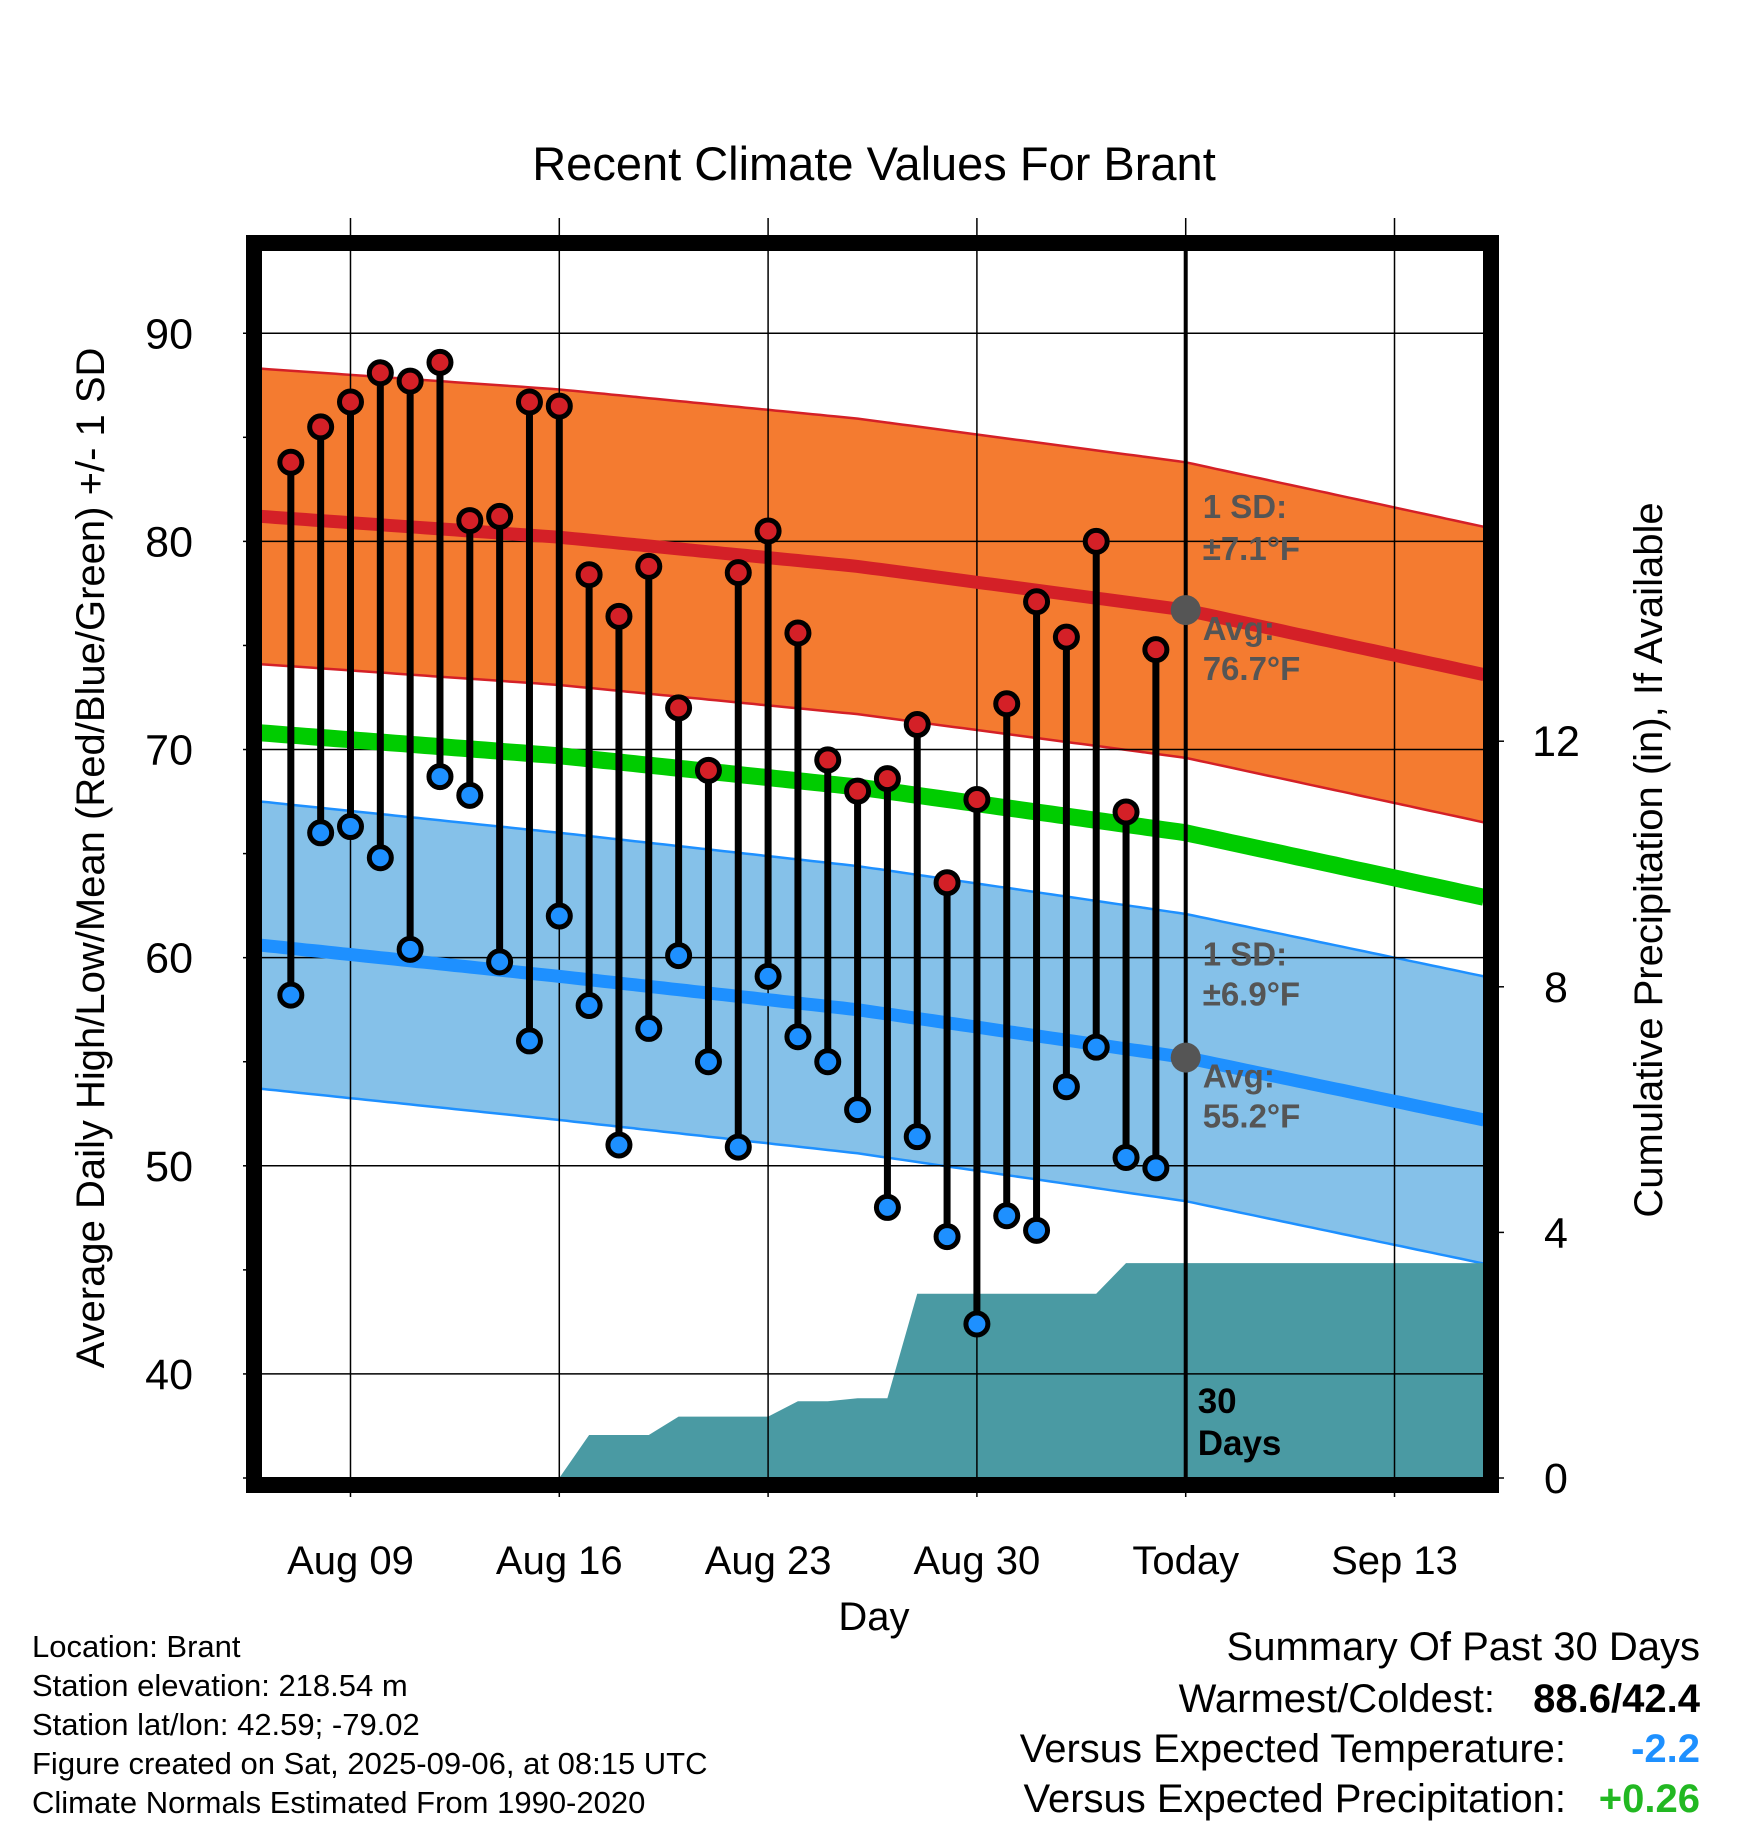 This screenshot has width=1748, height=1828. Describe the element at coordinates (1617, 1699) in the screenshot. I see `summary-warmest-coldest-value: 88.6/42.4` at that location.